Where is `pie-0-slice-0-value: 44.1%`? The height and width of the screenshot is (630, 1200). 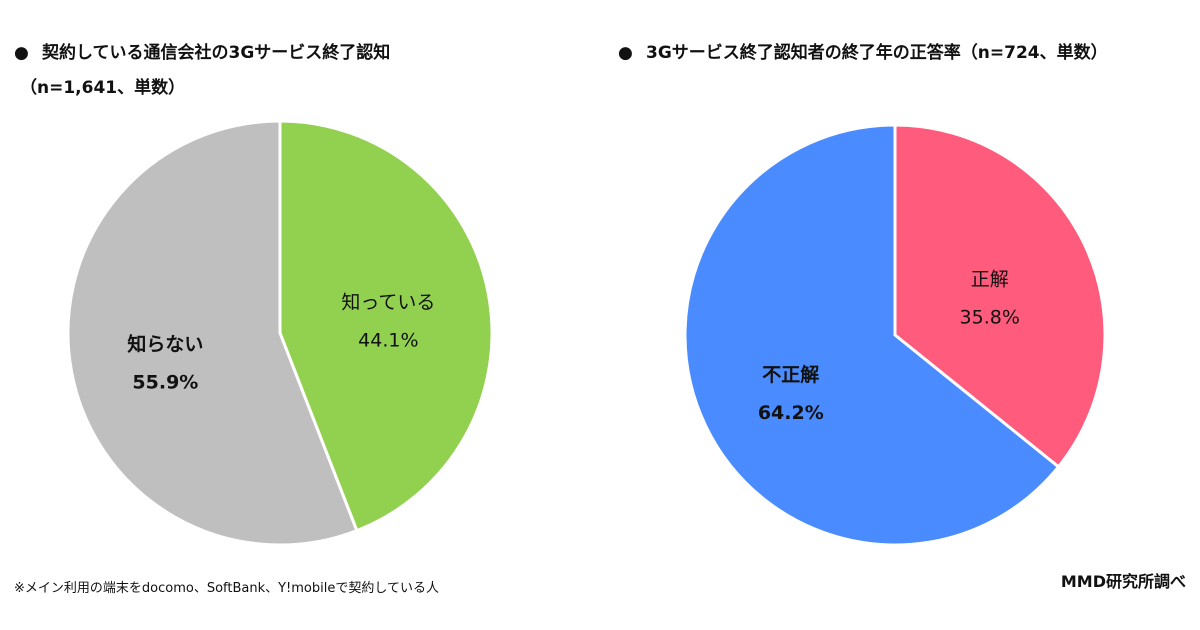
pie-0-slice-0-value: 44.1% is located at coordinates (388, 341).